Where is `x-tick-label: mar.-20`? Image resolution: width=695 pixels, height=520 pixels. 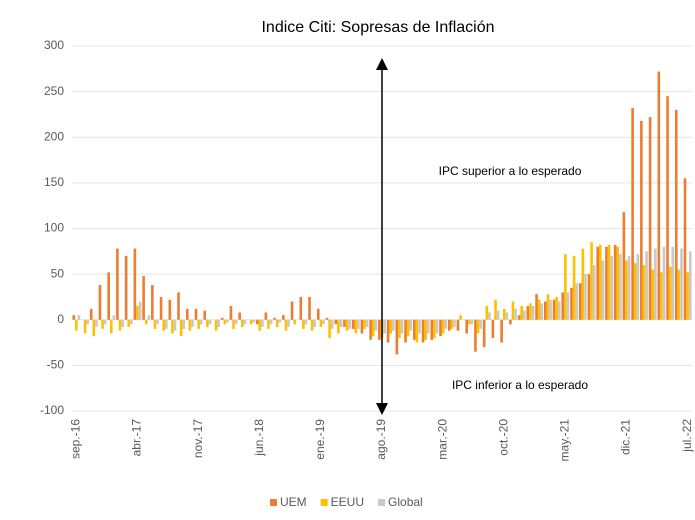 x-tick-label: mar.-20 is located at coordinates (442, 439).